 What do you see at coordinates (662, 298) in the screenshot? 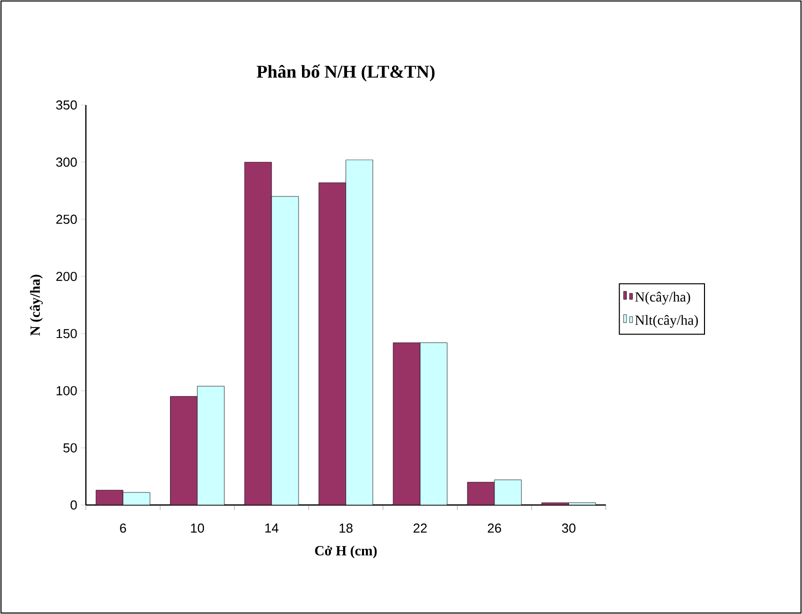
I see `legend-label: N(cây/ha)` at bounding box center [662, 298].